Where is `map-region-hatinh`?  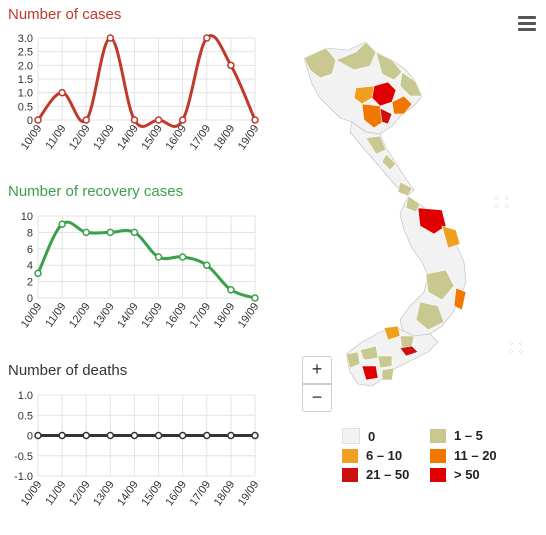 map-region-hatinh is located at coordinates (389, 162).